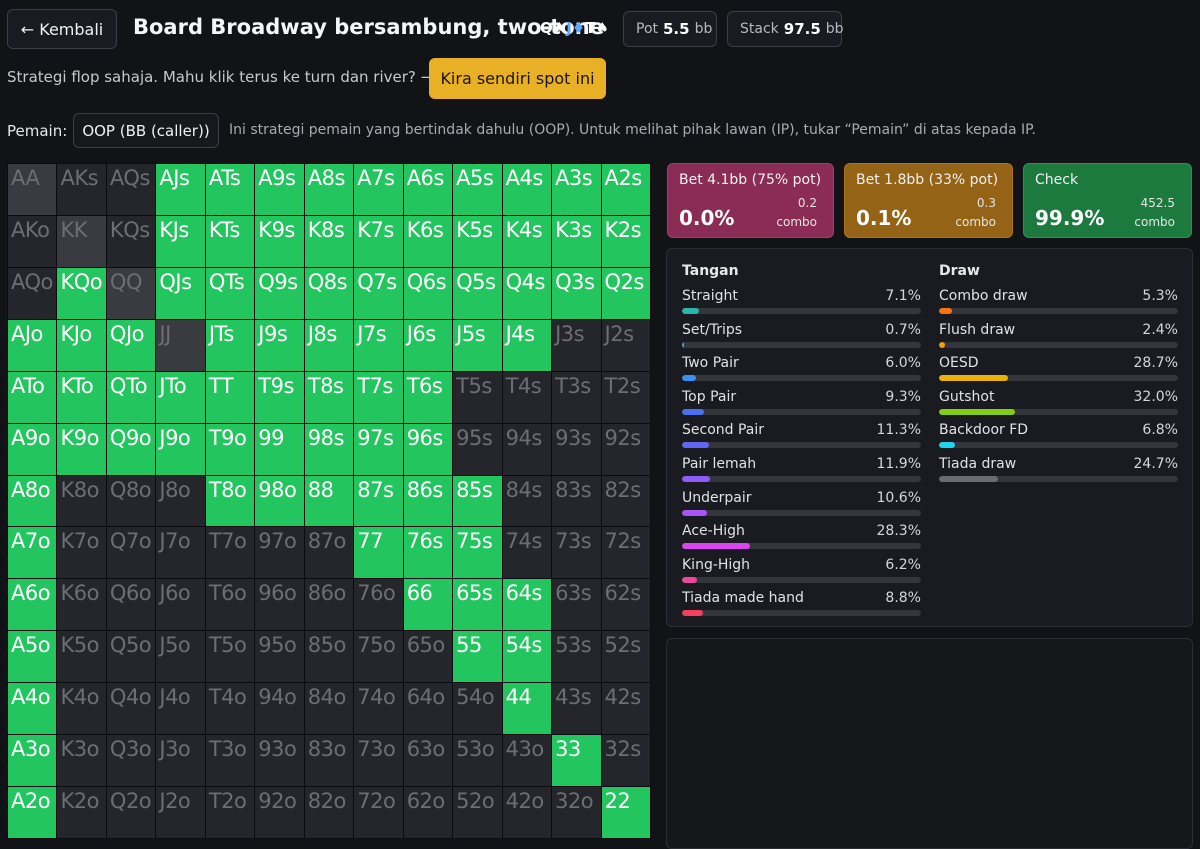  Describe the element at coordinates (180, 812) in the screenshot. I see `range-cell: J2o` at that location.